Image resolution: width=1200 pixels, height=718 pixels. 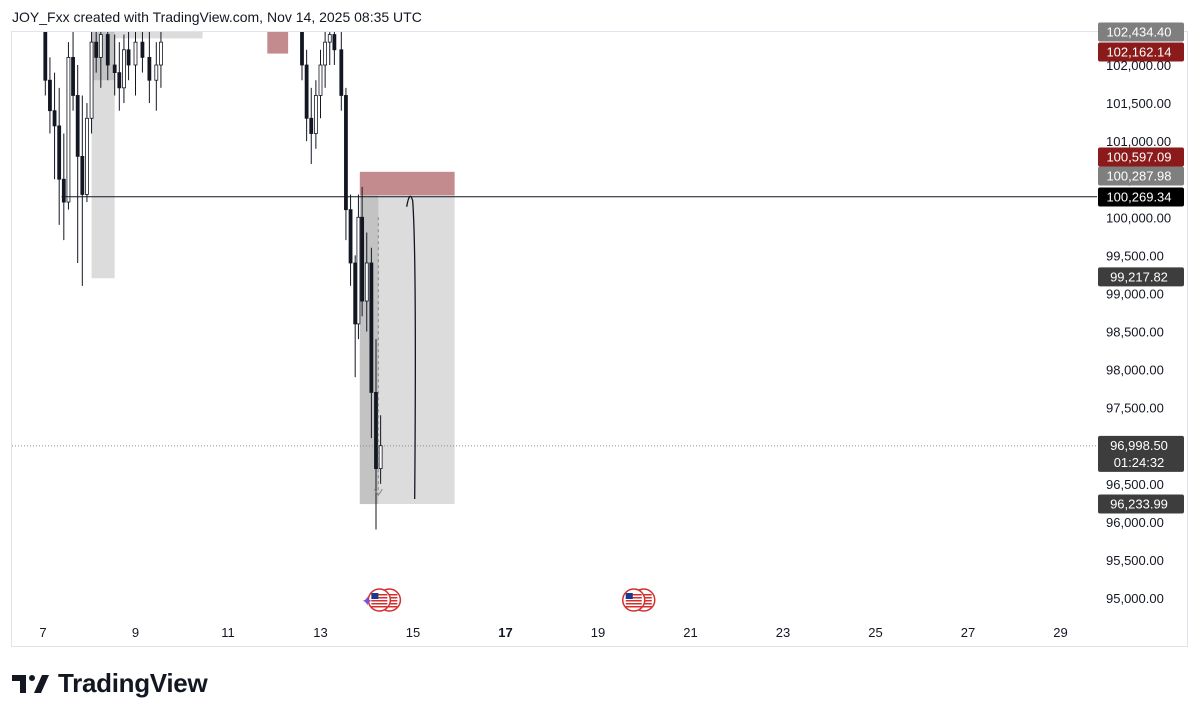 I want to click on price-tag: 100,287.98, so click(x=1141, y=176).